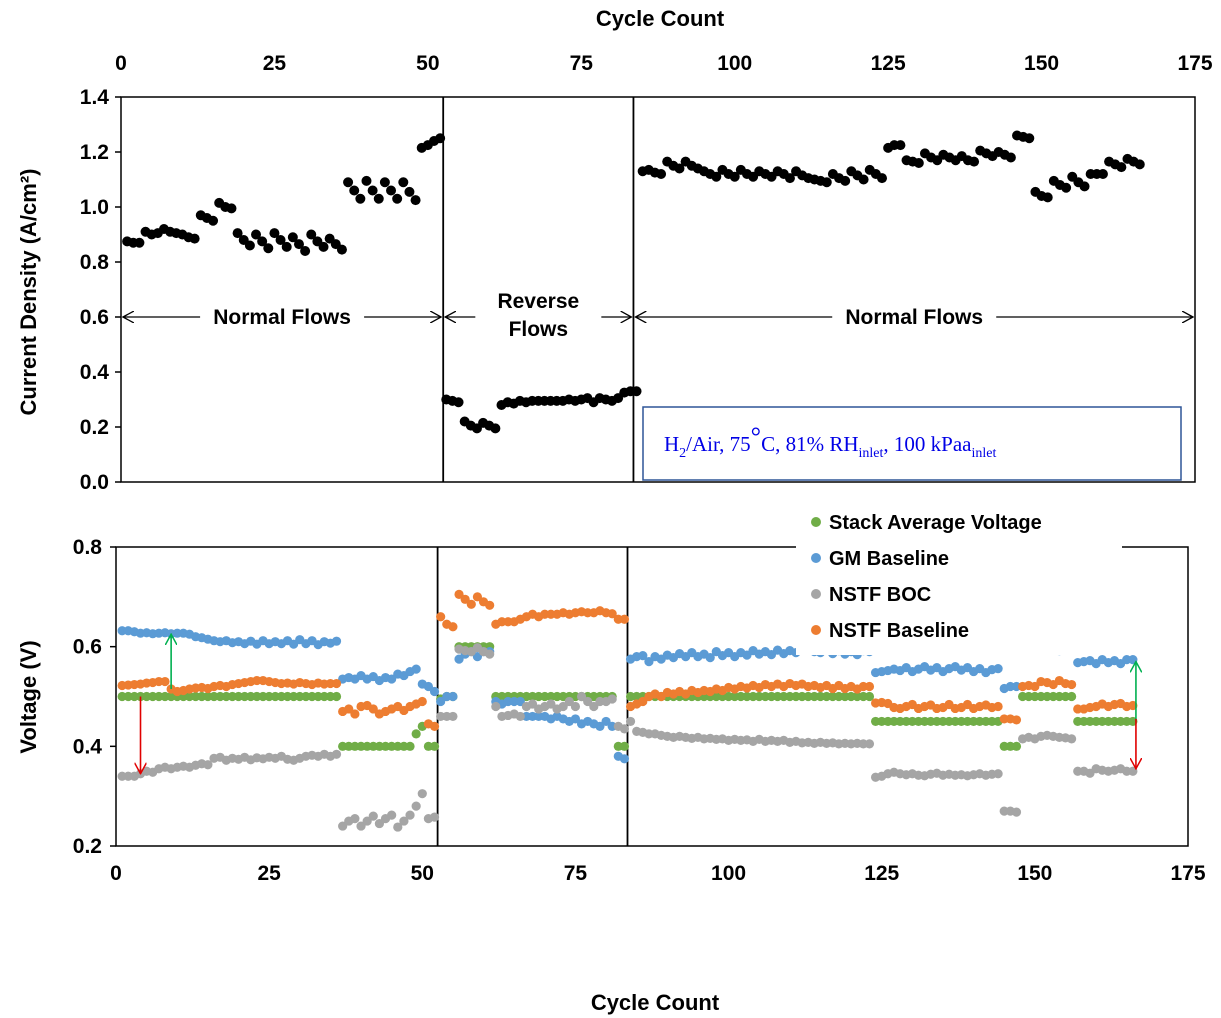 The height and width of the screenshot is (1018, 1221). I want to click on bottom-y-tick-label: 0.4, so click(88, 746).